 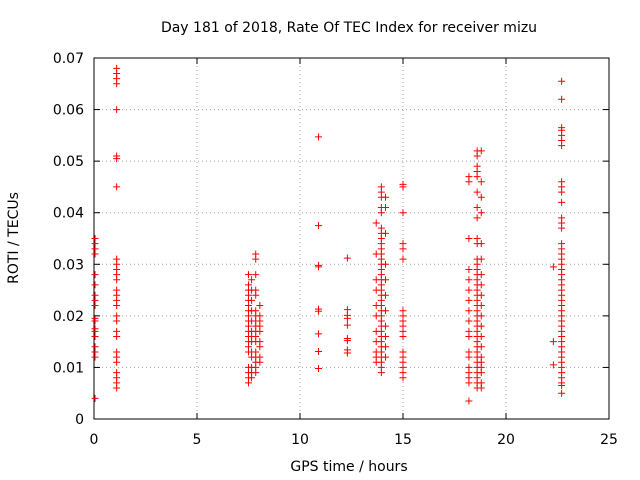 I want to click on y-tick-label: 0.05, so click(x=68, y=162).